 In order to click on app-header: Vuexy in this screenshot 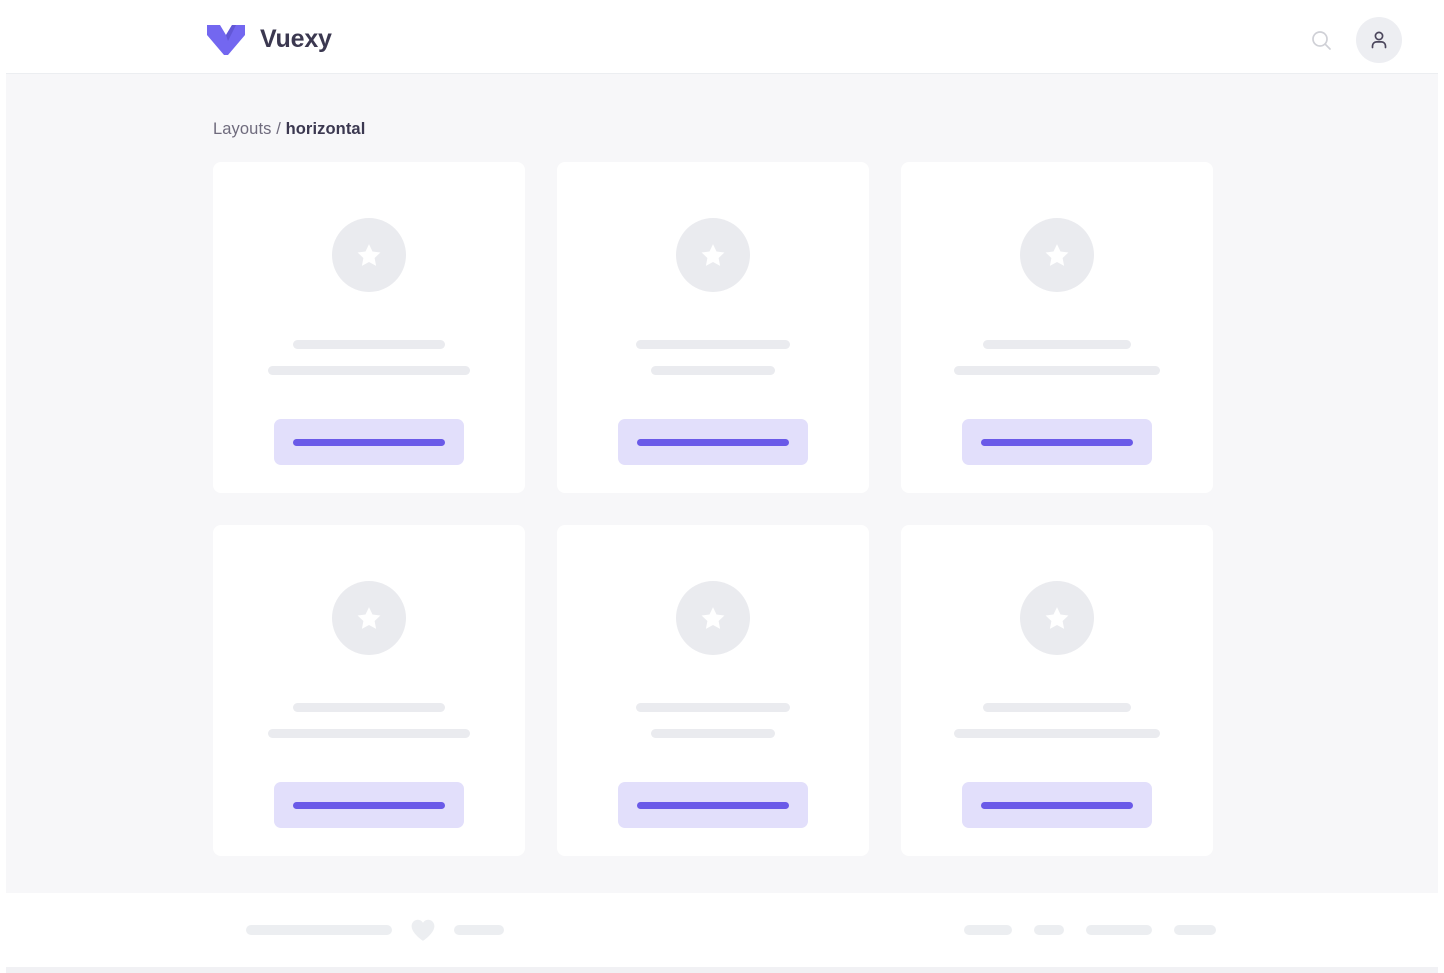, I will do `click(722, 40)`.